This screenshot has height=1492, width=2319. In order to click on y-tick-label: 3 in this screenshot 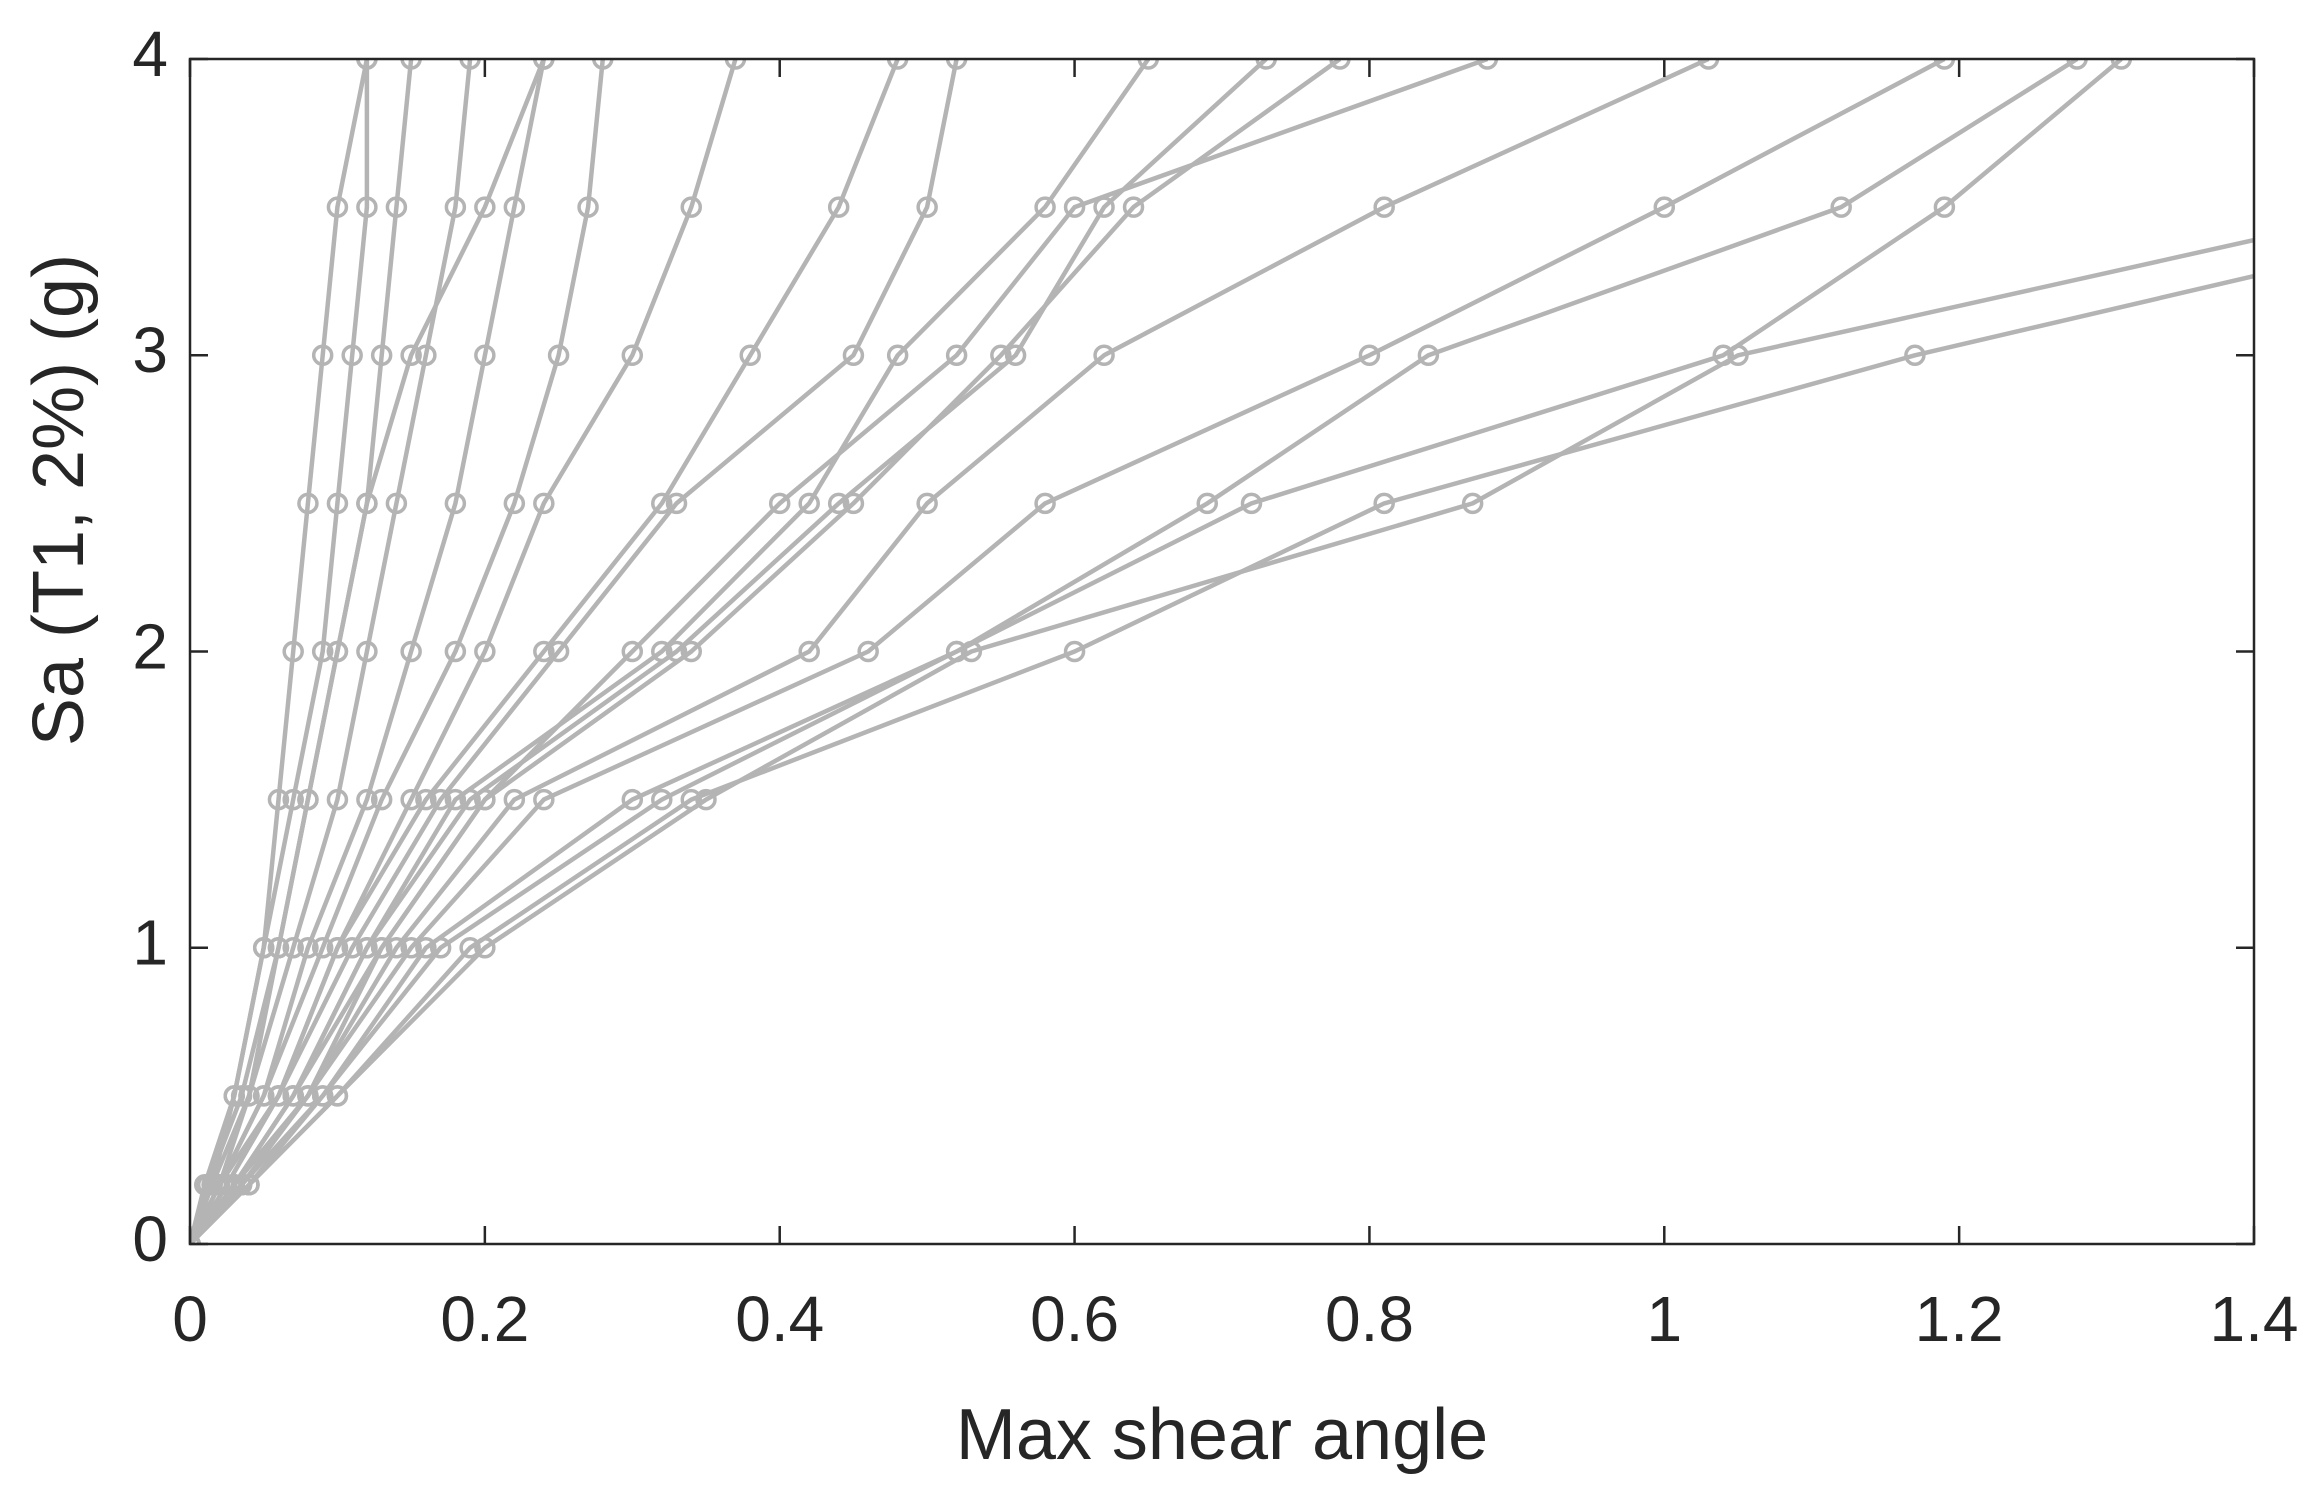, I will do `click(150, 350)`.